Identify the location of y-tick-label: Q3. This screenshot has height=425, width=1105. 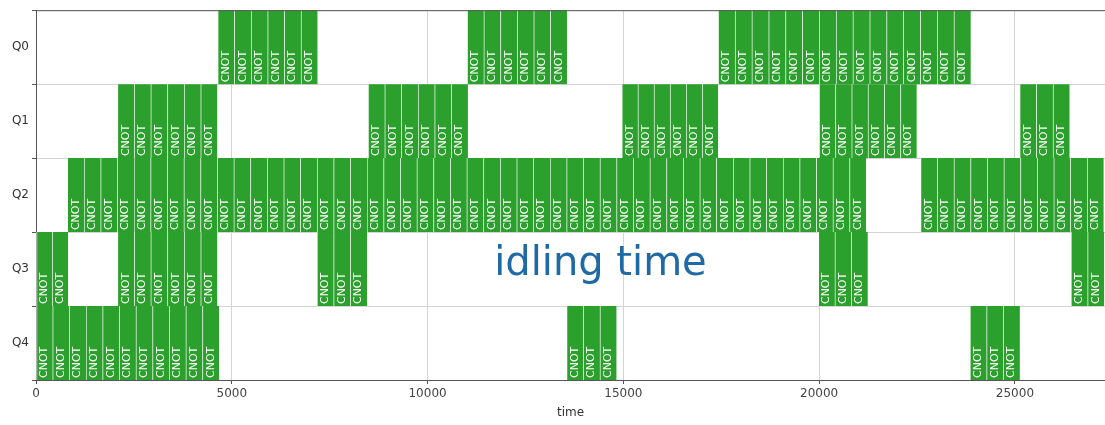
(20, 268).